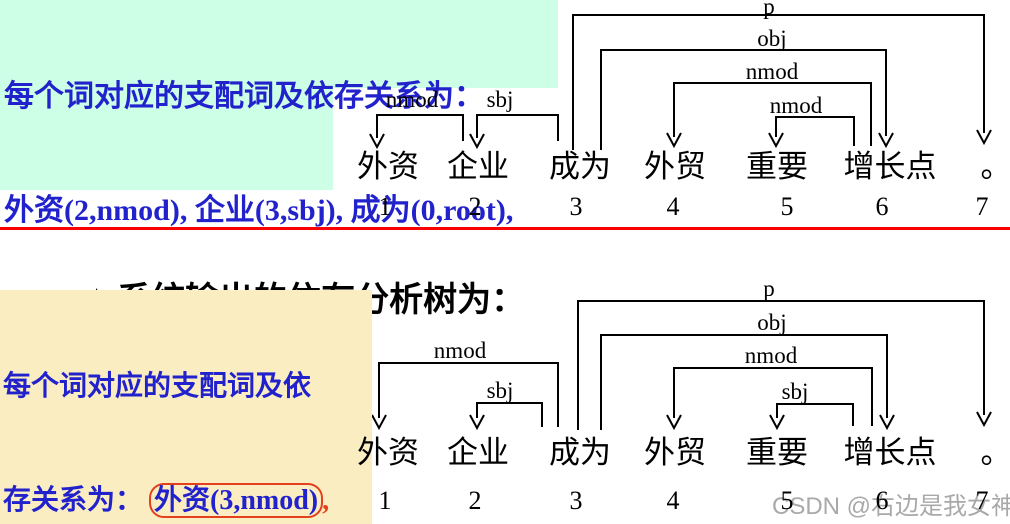  I want to click on t1-word-6: 增长点, so click(890, 166).